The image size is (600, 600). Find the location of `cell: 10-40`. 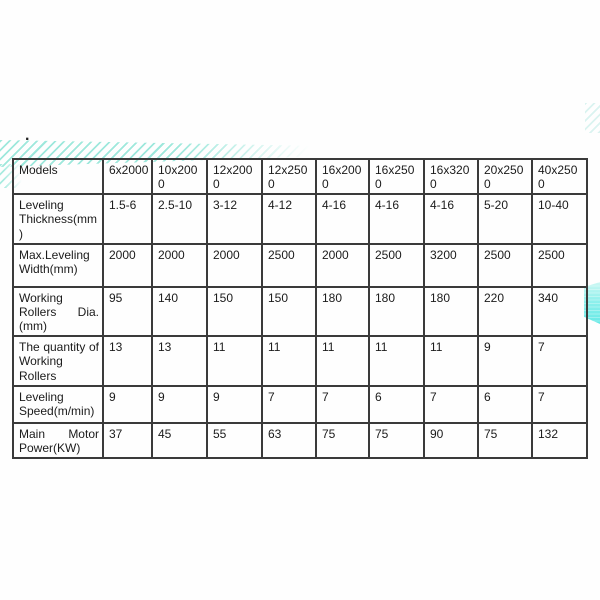

cell: 10-40 is located at coordinates (559, 219).